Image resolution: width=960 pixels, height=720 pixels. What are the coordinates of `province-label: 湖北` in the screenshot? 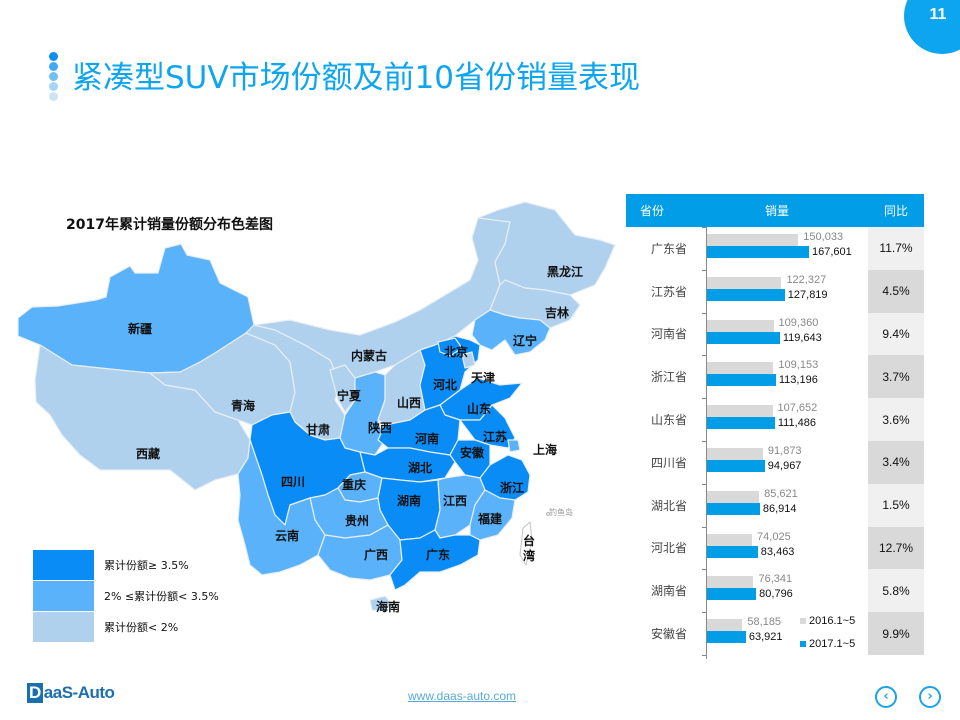 It's located at (420, 468).